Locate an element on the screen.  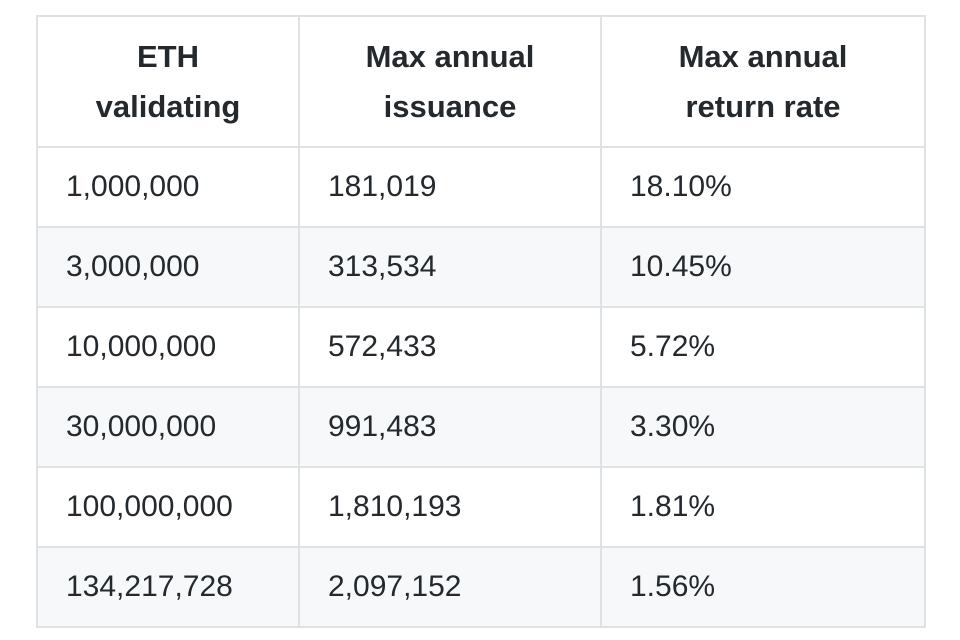
header-max-annual-issuance: Max annual issuance is located at coordinates (450, 81).